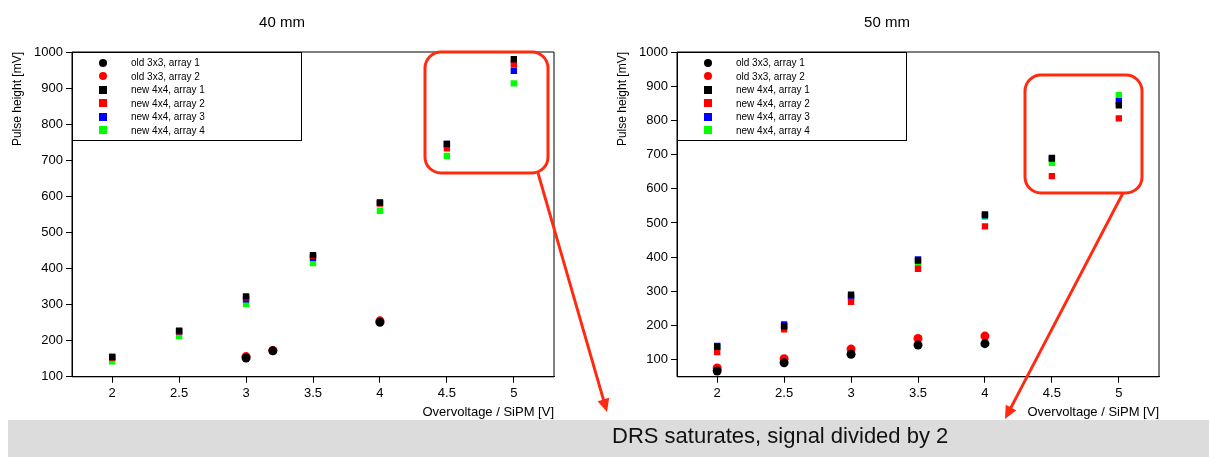 The width and height of the screenshot is (1209, 457). What do you see at coordinates (780, 436) in the screenshot?
I see `text: DRS saturates, signal divided by 2` at bounding box center [780, 436].